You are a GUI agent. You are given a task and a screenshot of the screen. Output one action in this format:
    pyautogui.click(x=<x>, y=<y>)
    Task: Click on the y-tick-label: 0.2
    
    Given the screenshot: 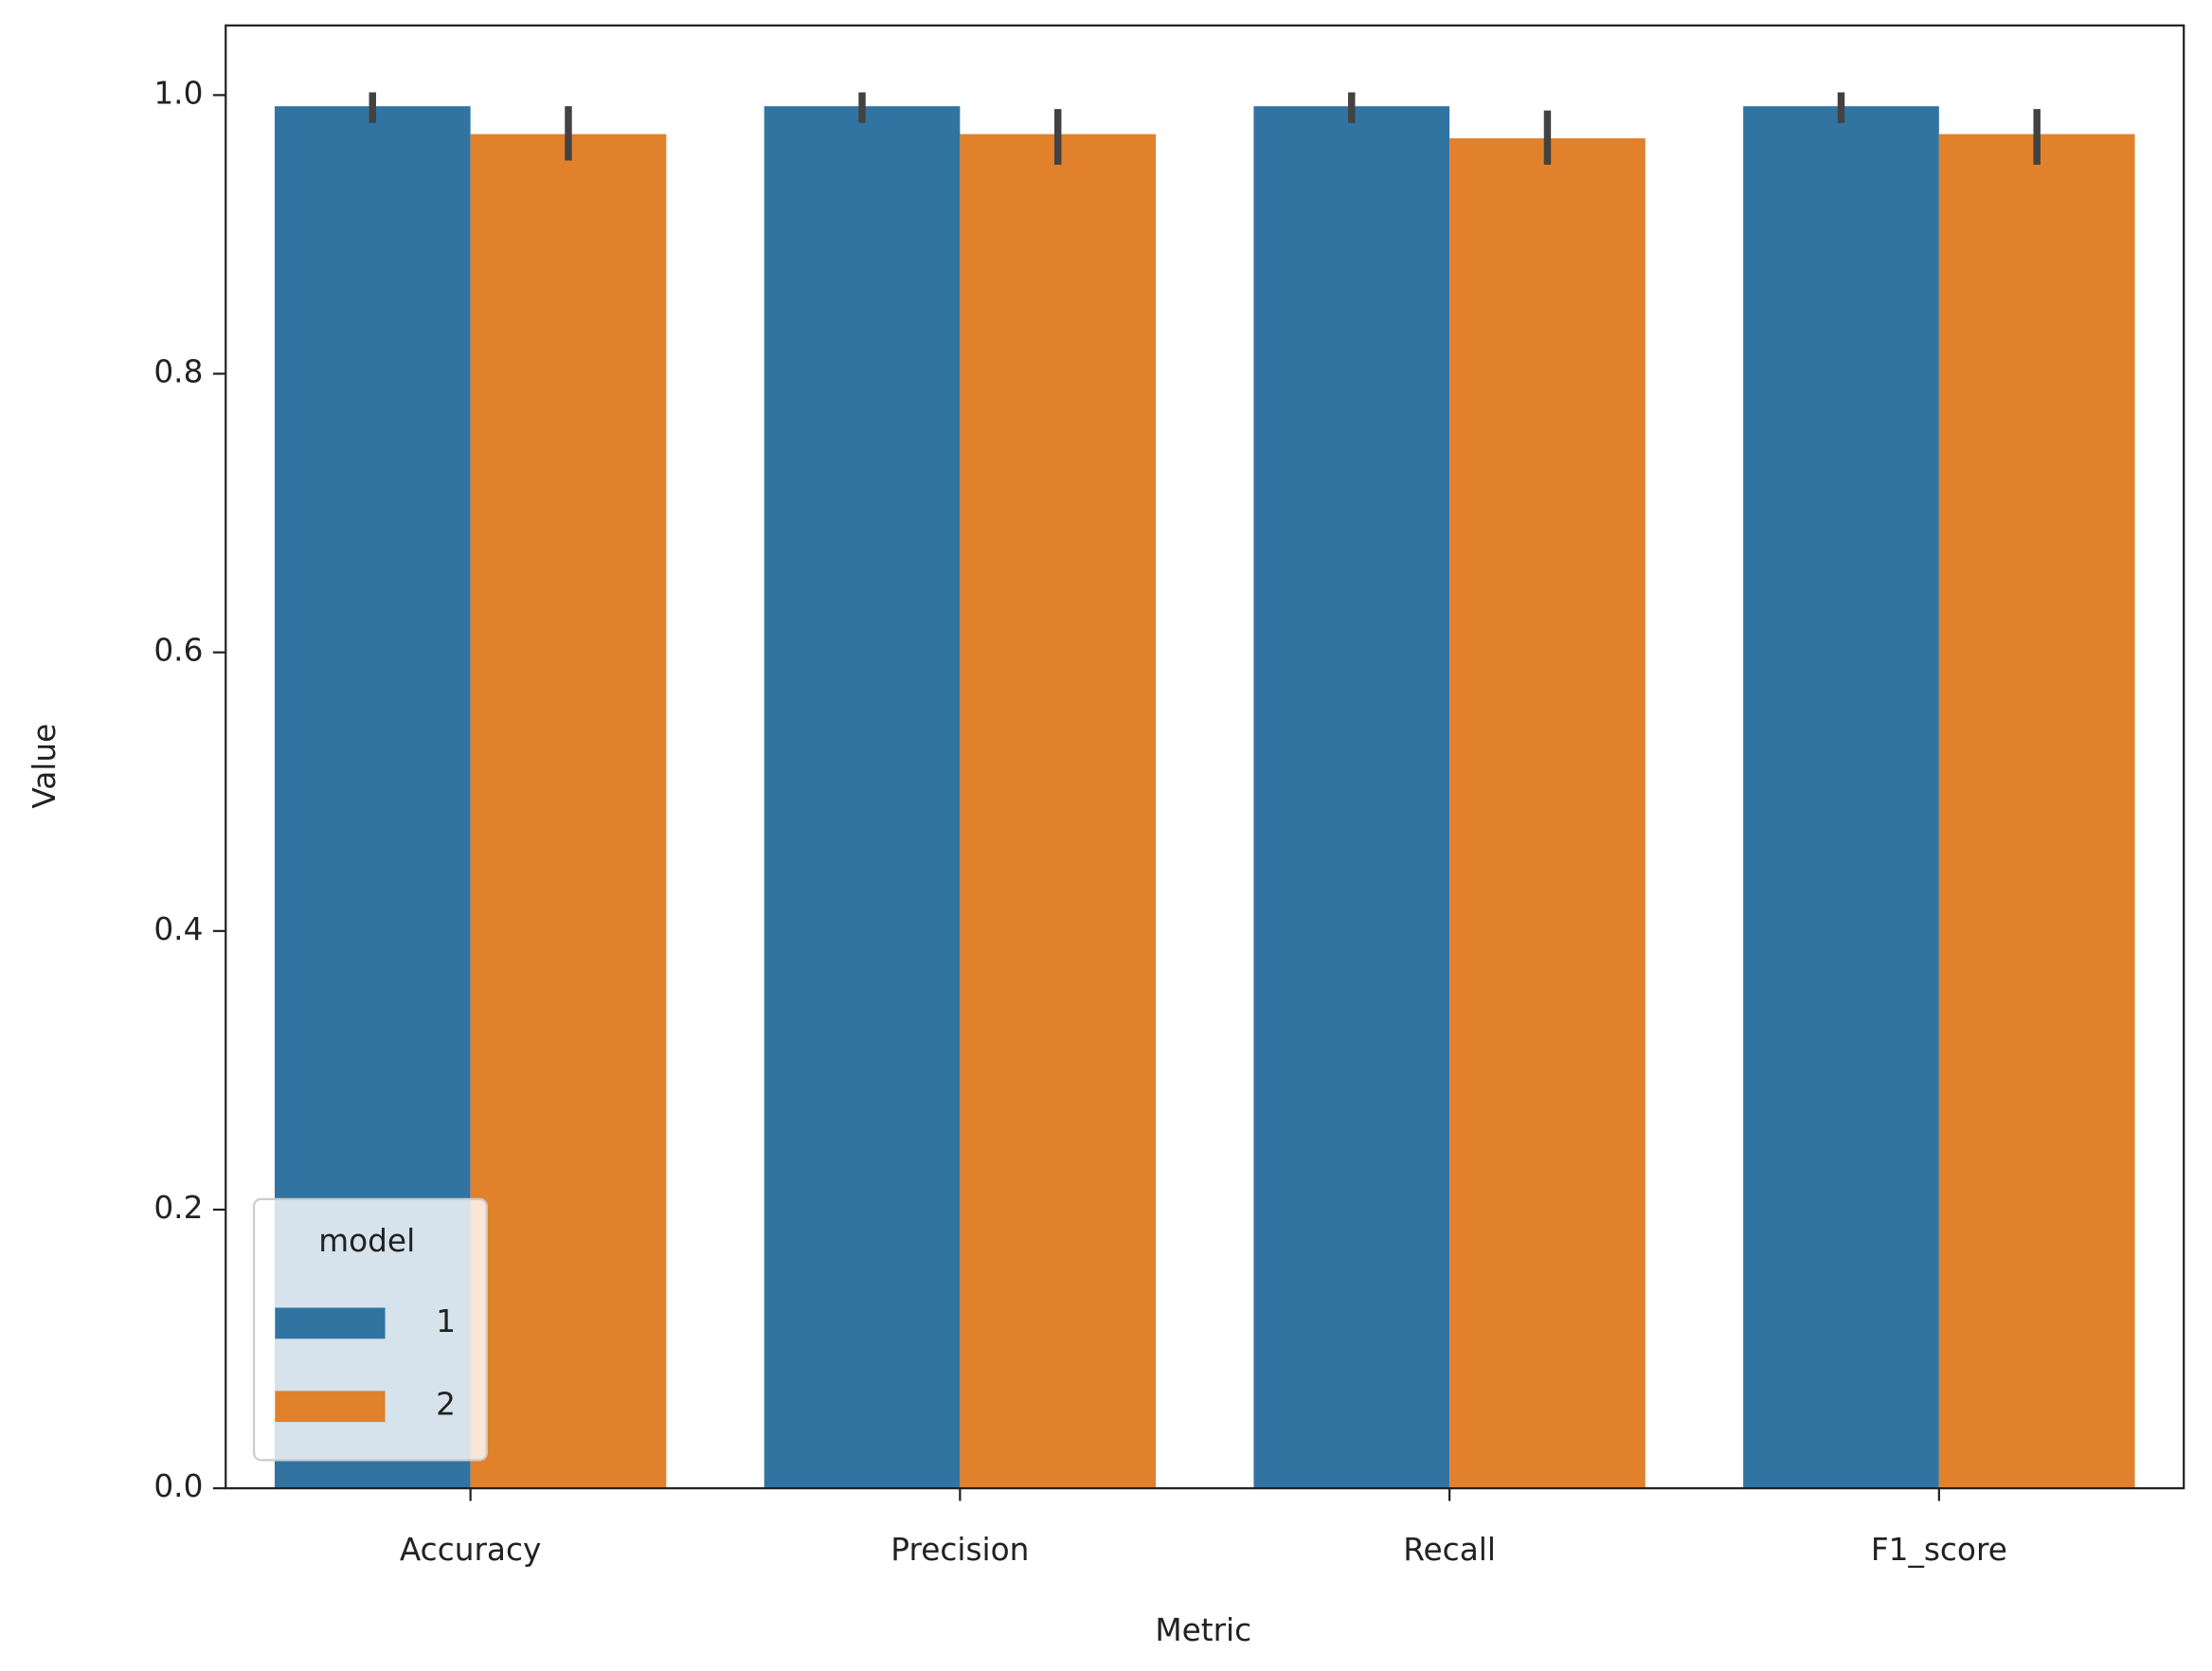 What is the action you would take?
    pyautogui.click(x=178, y=1208)
    